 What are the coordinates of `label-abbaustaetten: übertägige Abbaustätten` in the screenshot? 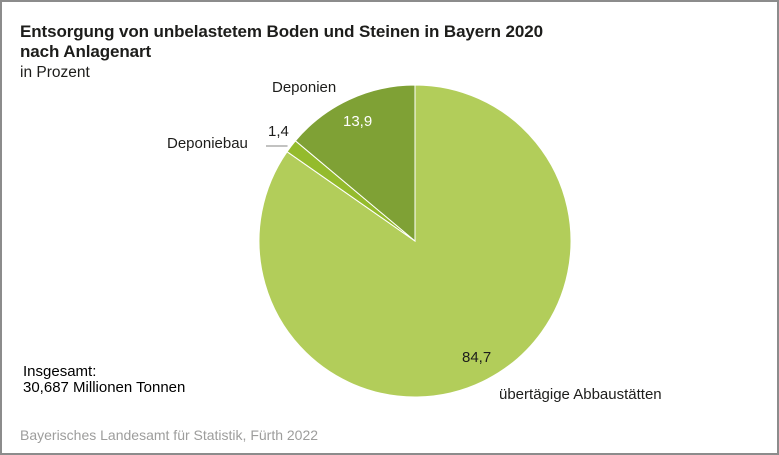 It's located at (580, 394).